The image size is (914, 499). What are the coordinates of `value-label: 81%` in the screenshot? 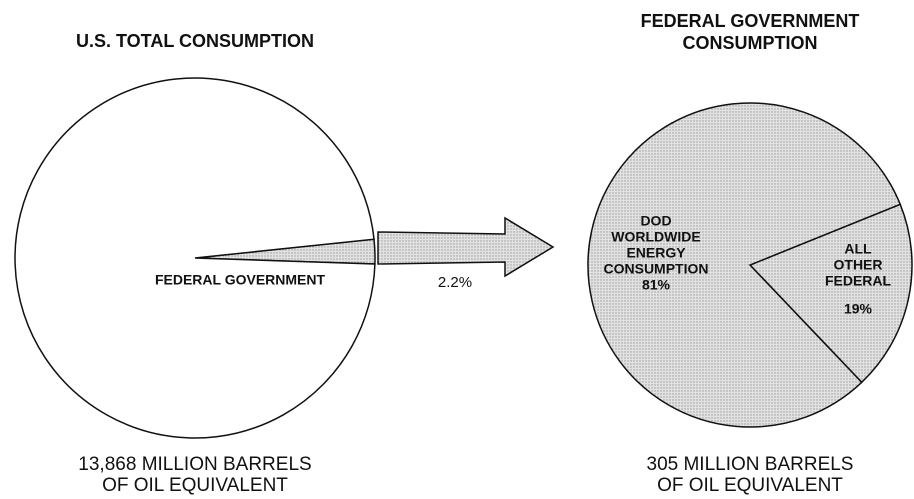 It's located at (656, 285).